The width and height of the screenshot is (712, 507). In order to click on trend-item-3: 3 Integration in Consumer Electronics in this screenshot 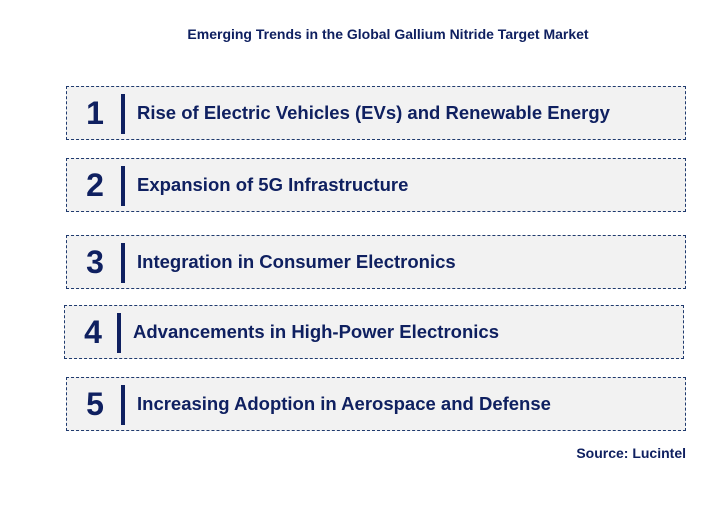, I will do `click(376, 262)`.